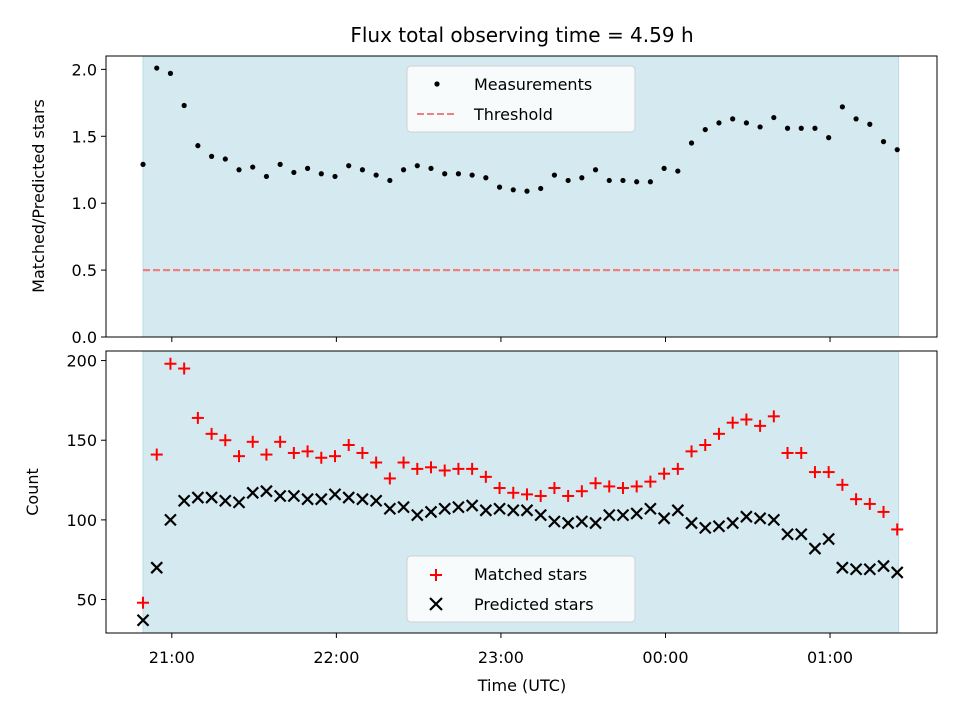 This screenshot has height=720, width=960. What do you see at coordinates (521, 99) in the screenshot?
I see `ratio-legend: Measurements Threshold` at bounding box center [521, 99].